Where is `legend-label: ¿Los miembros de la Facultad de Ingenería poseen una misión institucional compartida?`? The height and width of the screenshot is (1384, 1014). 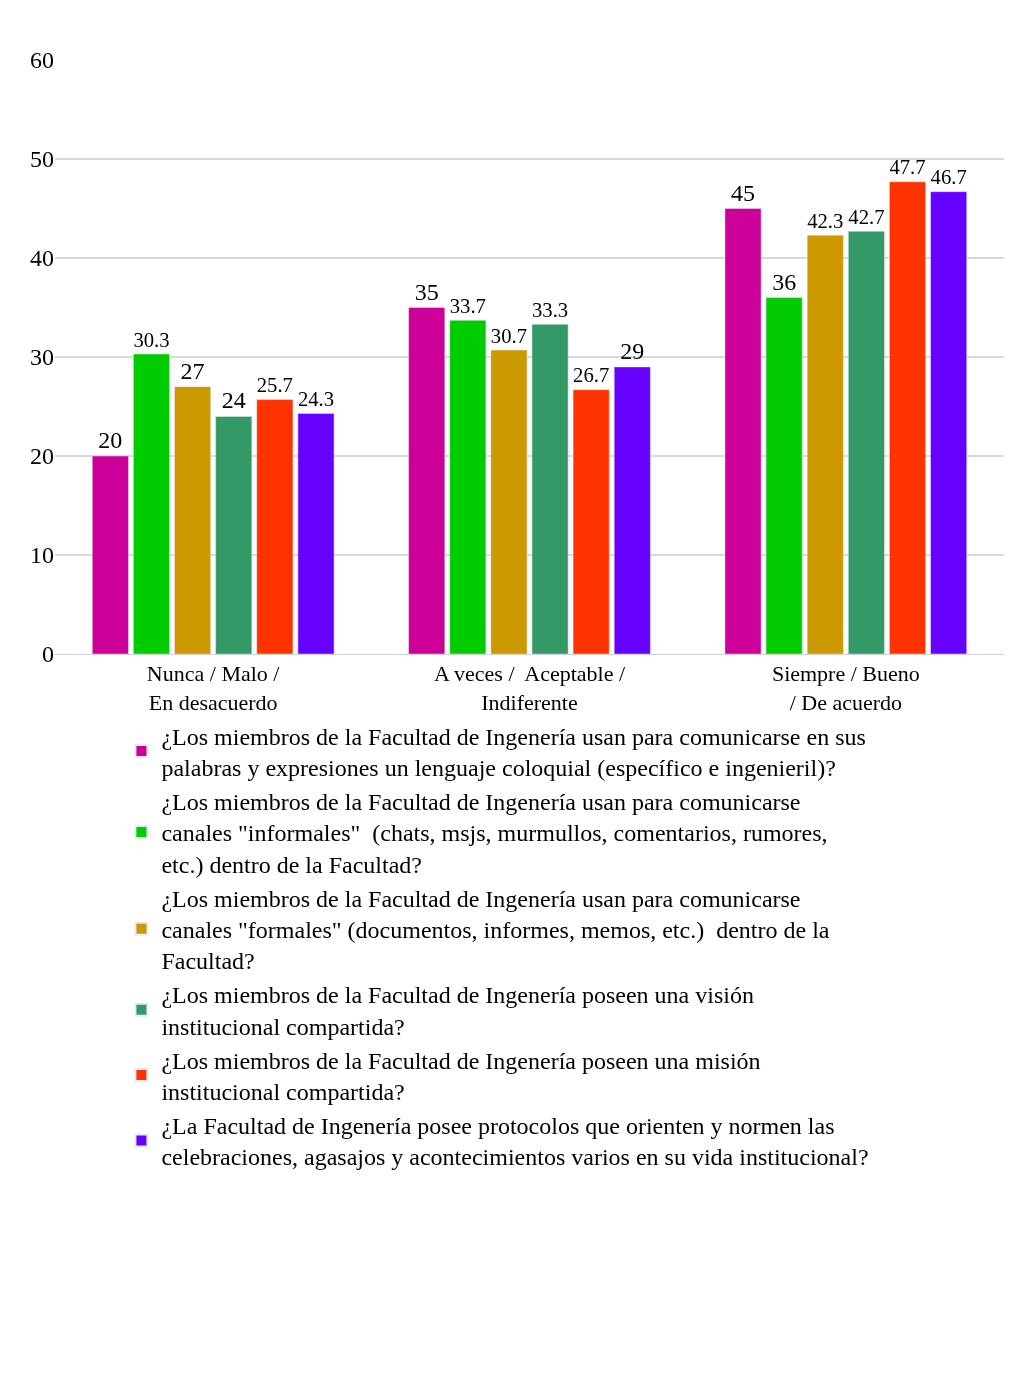 legend-label: ¿Los miembros de la Facultad de Ingenería poseen una misión institucional compartida? is located at coordinates (461, 1076).